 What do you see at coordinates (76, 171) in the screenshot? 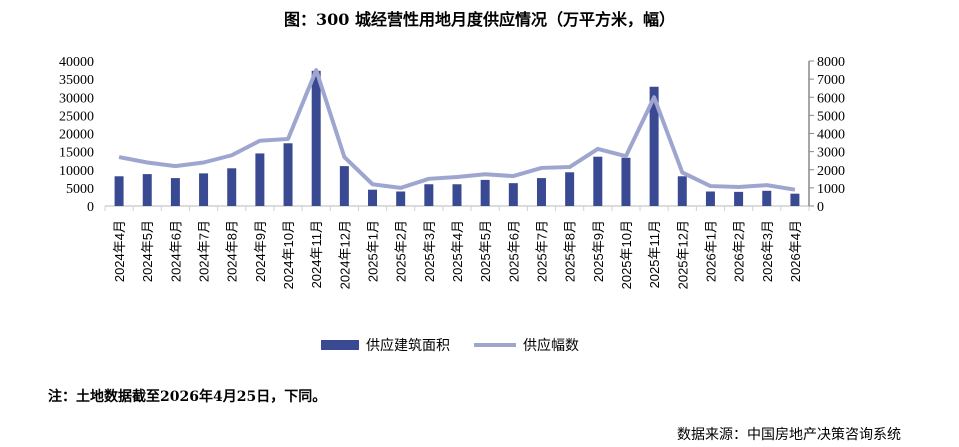
I see `y-left-tick-label: 10000` at bounding box center [76, 171].